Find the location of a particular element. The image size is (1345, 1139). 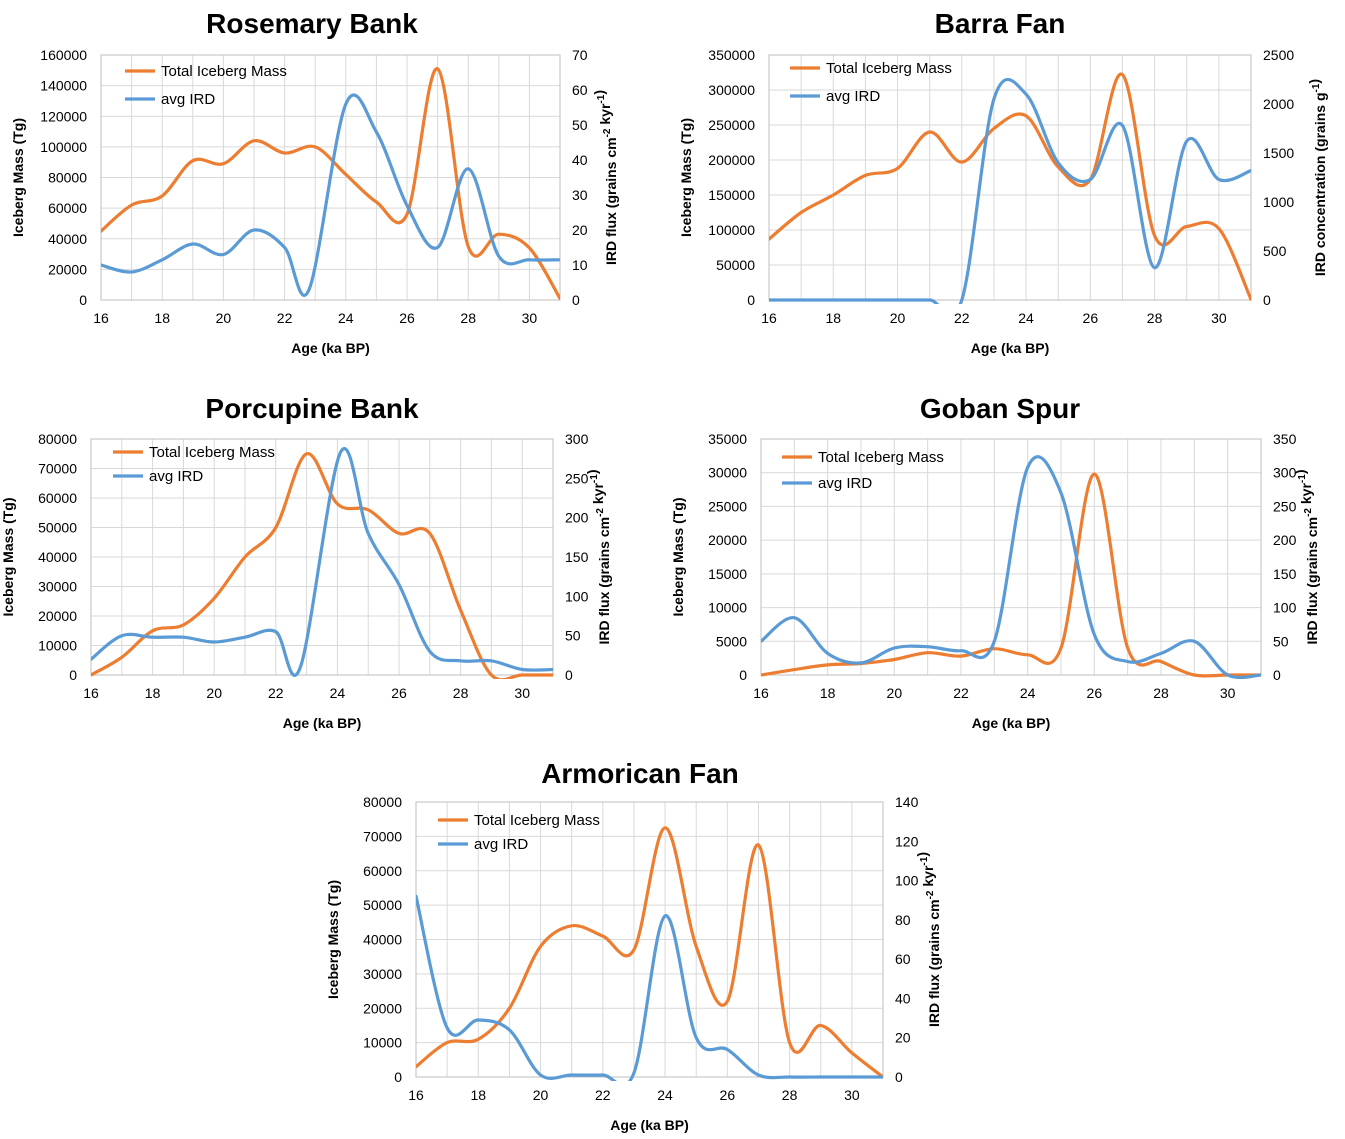

y-tick-label: 250000 is located at coordinates (731, 125).